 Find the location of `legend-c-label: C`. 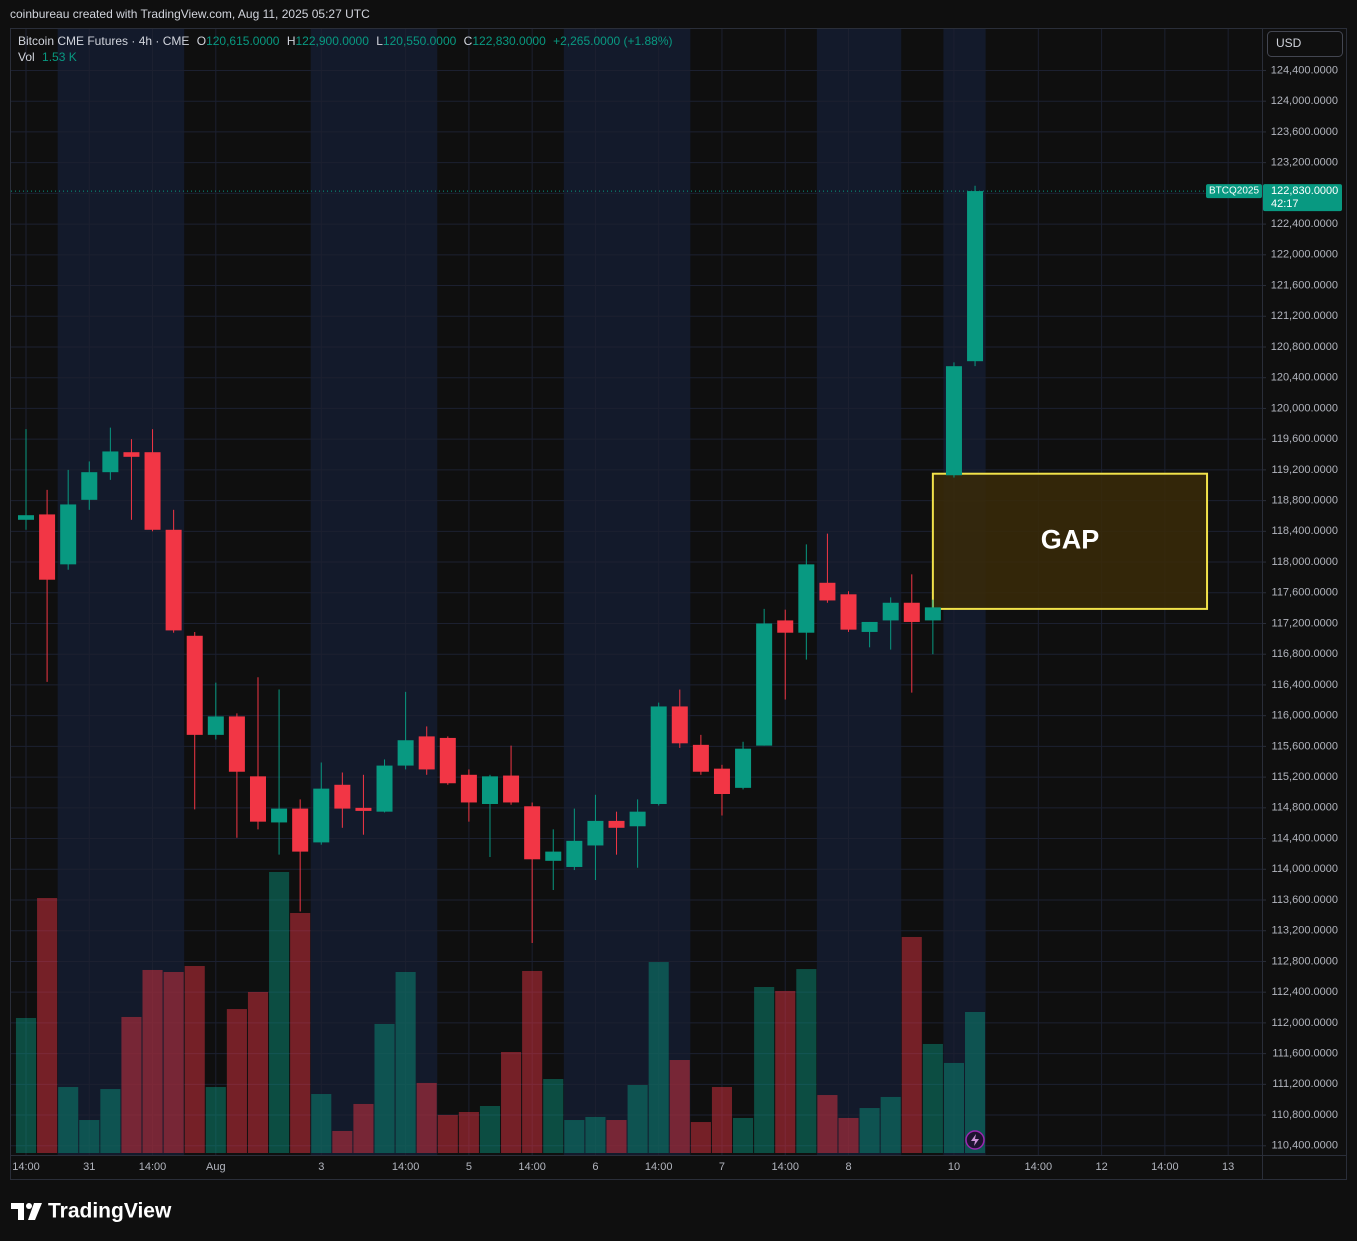

legend-c-label: C is located at coordinates (468, 41).